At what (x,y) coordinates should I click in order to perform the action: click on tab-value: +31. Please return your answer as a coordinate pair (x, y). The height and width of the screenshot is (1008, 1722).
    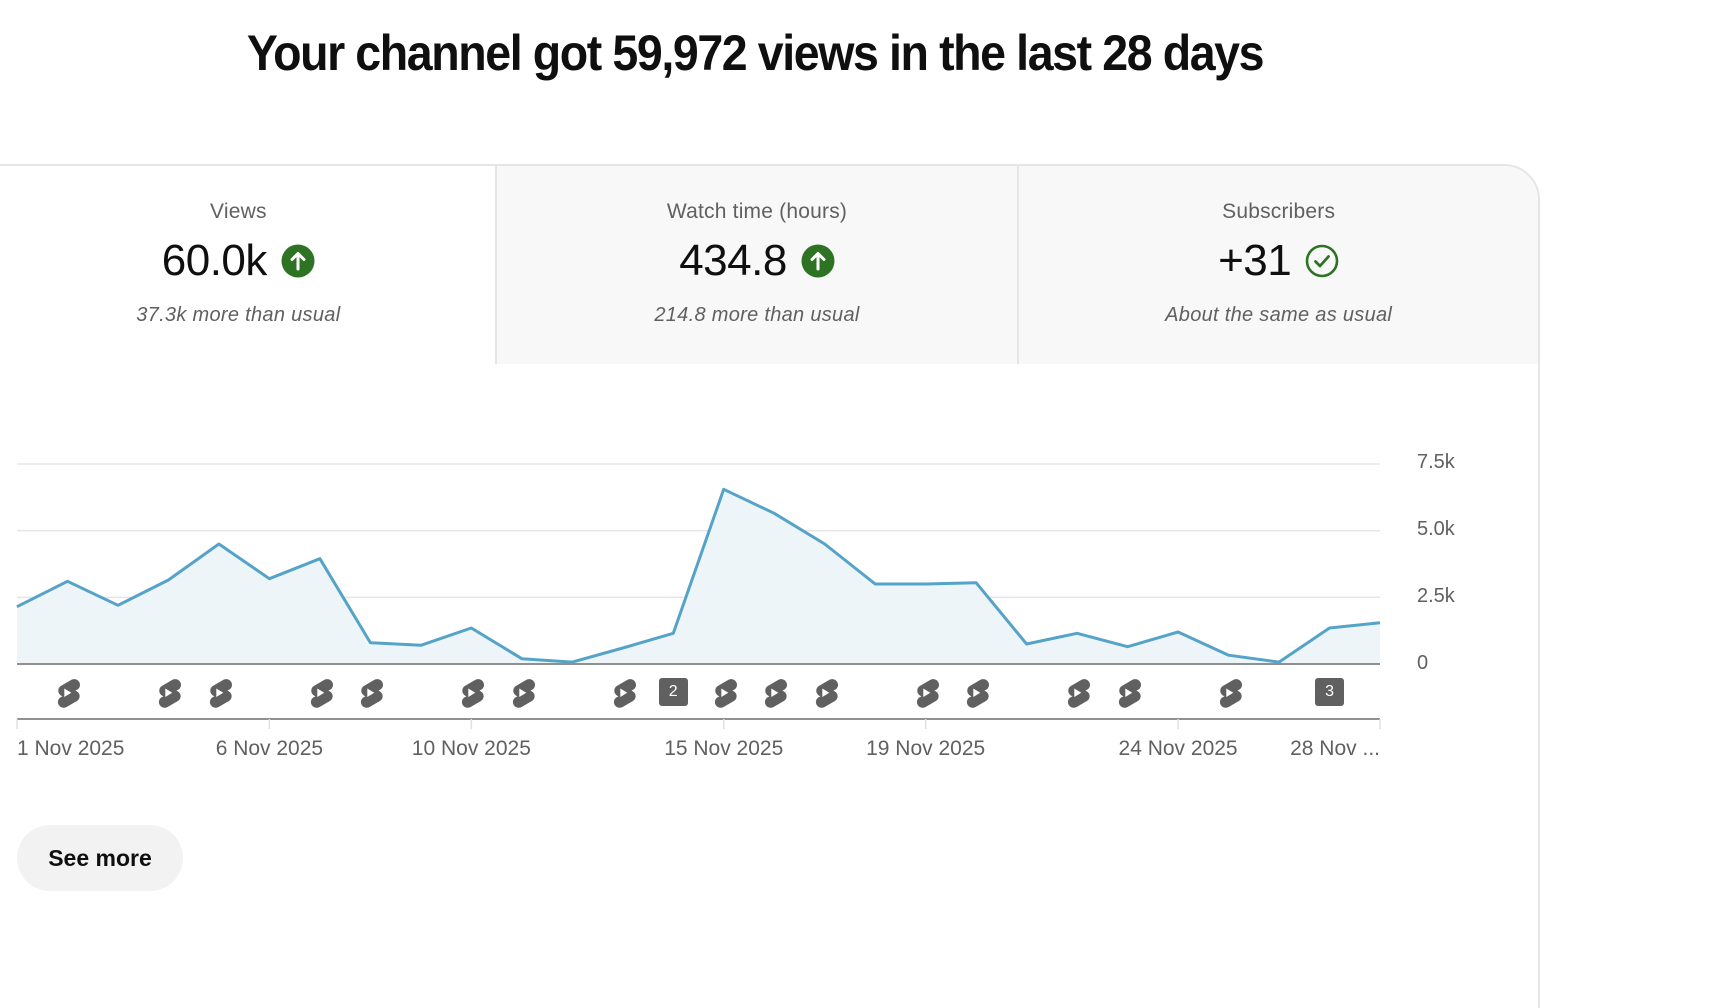
    Looking at the image, I should click on (1255, 260).